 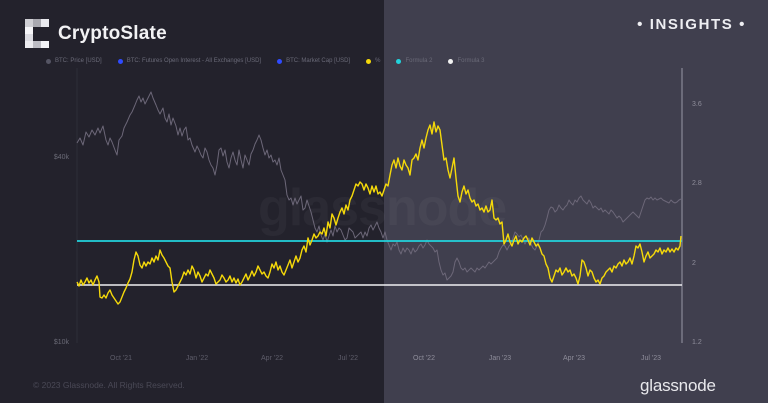 What do you see at coordinates (78, 61) in the screenshot?
I see `legend-label: BTC: Price [USD]` at bounding box center [78, 61].